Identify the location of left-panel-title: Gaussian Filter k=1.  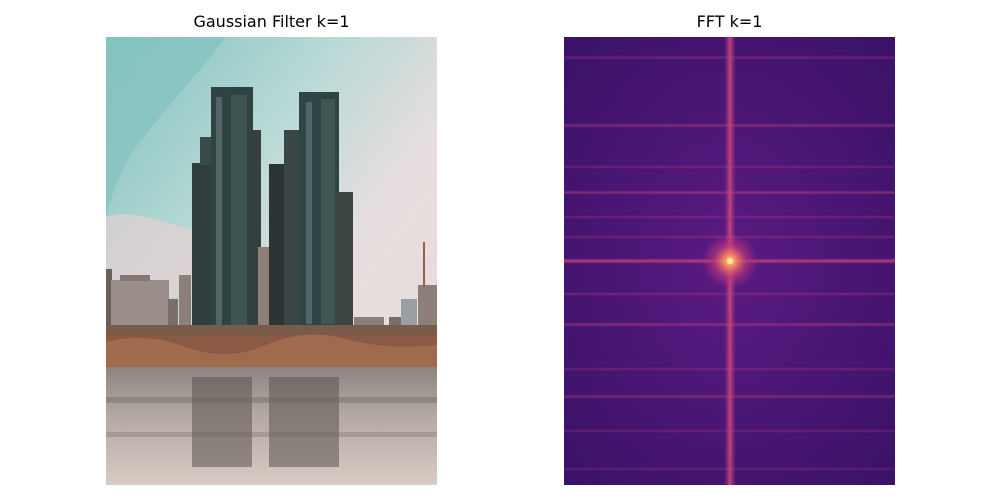
(271, 21).